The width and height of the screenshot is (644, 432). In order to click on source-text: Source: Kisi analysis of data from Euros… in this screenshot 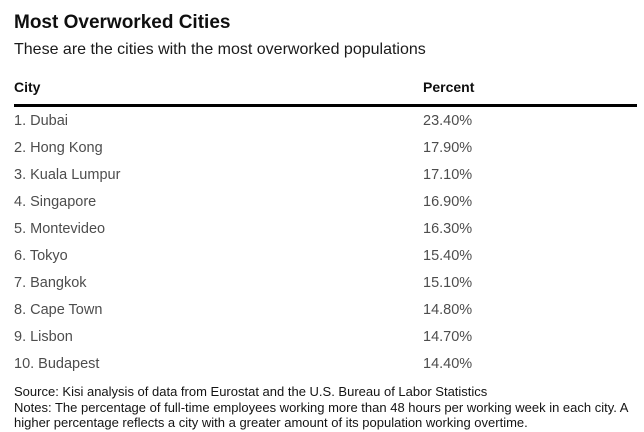, I will do `click(251, 391)`.